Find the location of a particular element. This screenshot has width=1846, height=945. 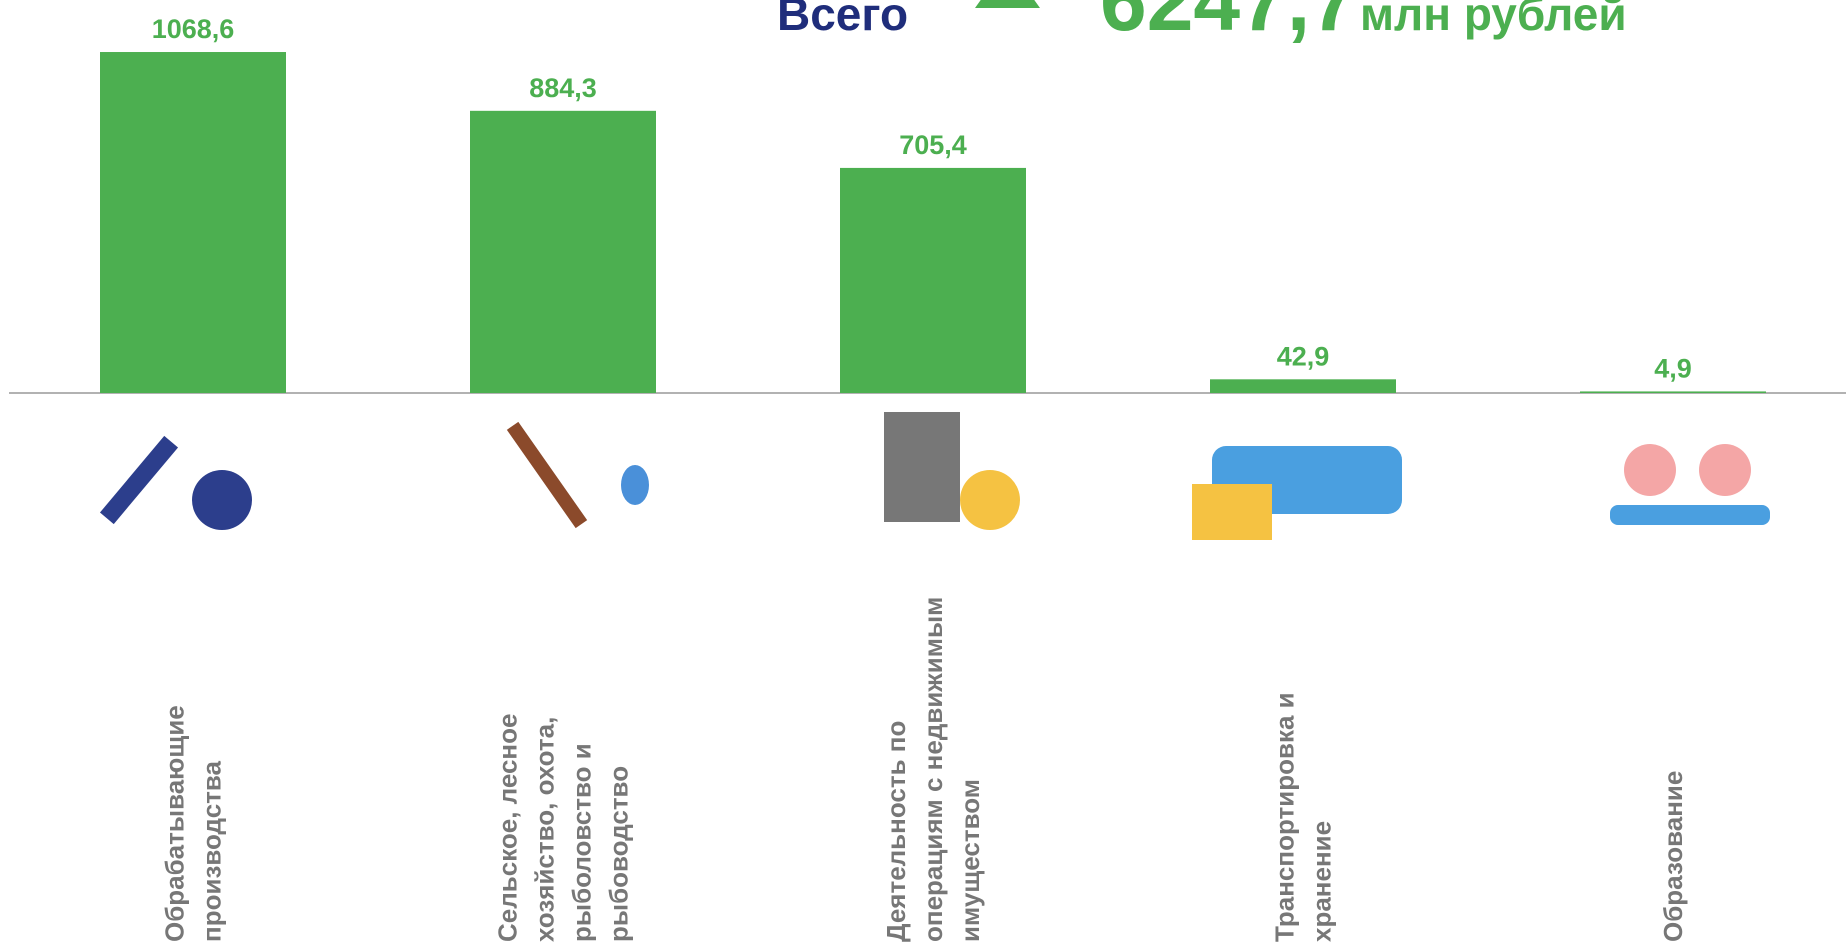

category-label: хранение is located at coordinates (1322, 881).